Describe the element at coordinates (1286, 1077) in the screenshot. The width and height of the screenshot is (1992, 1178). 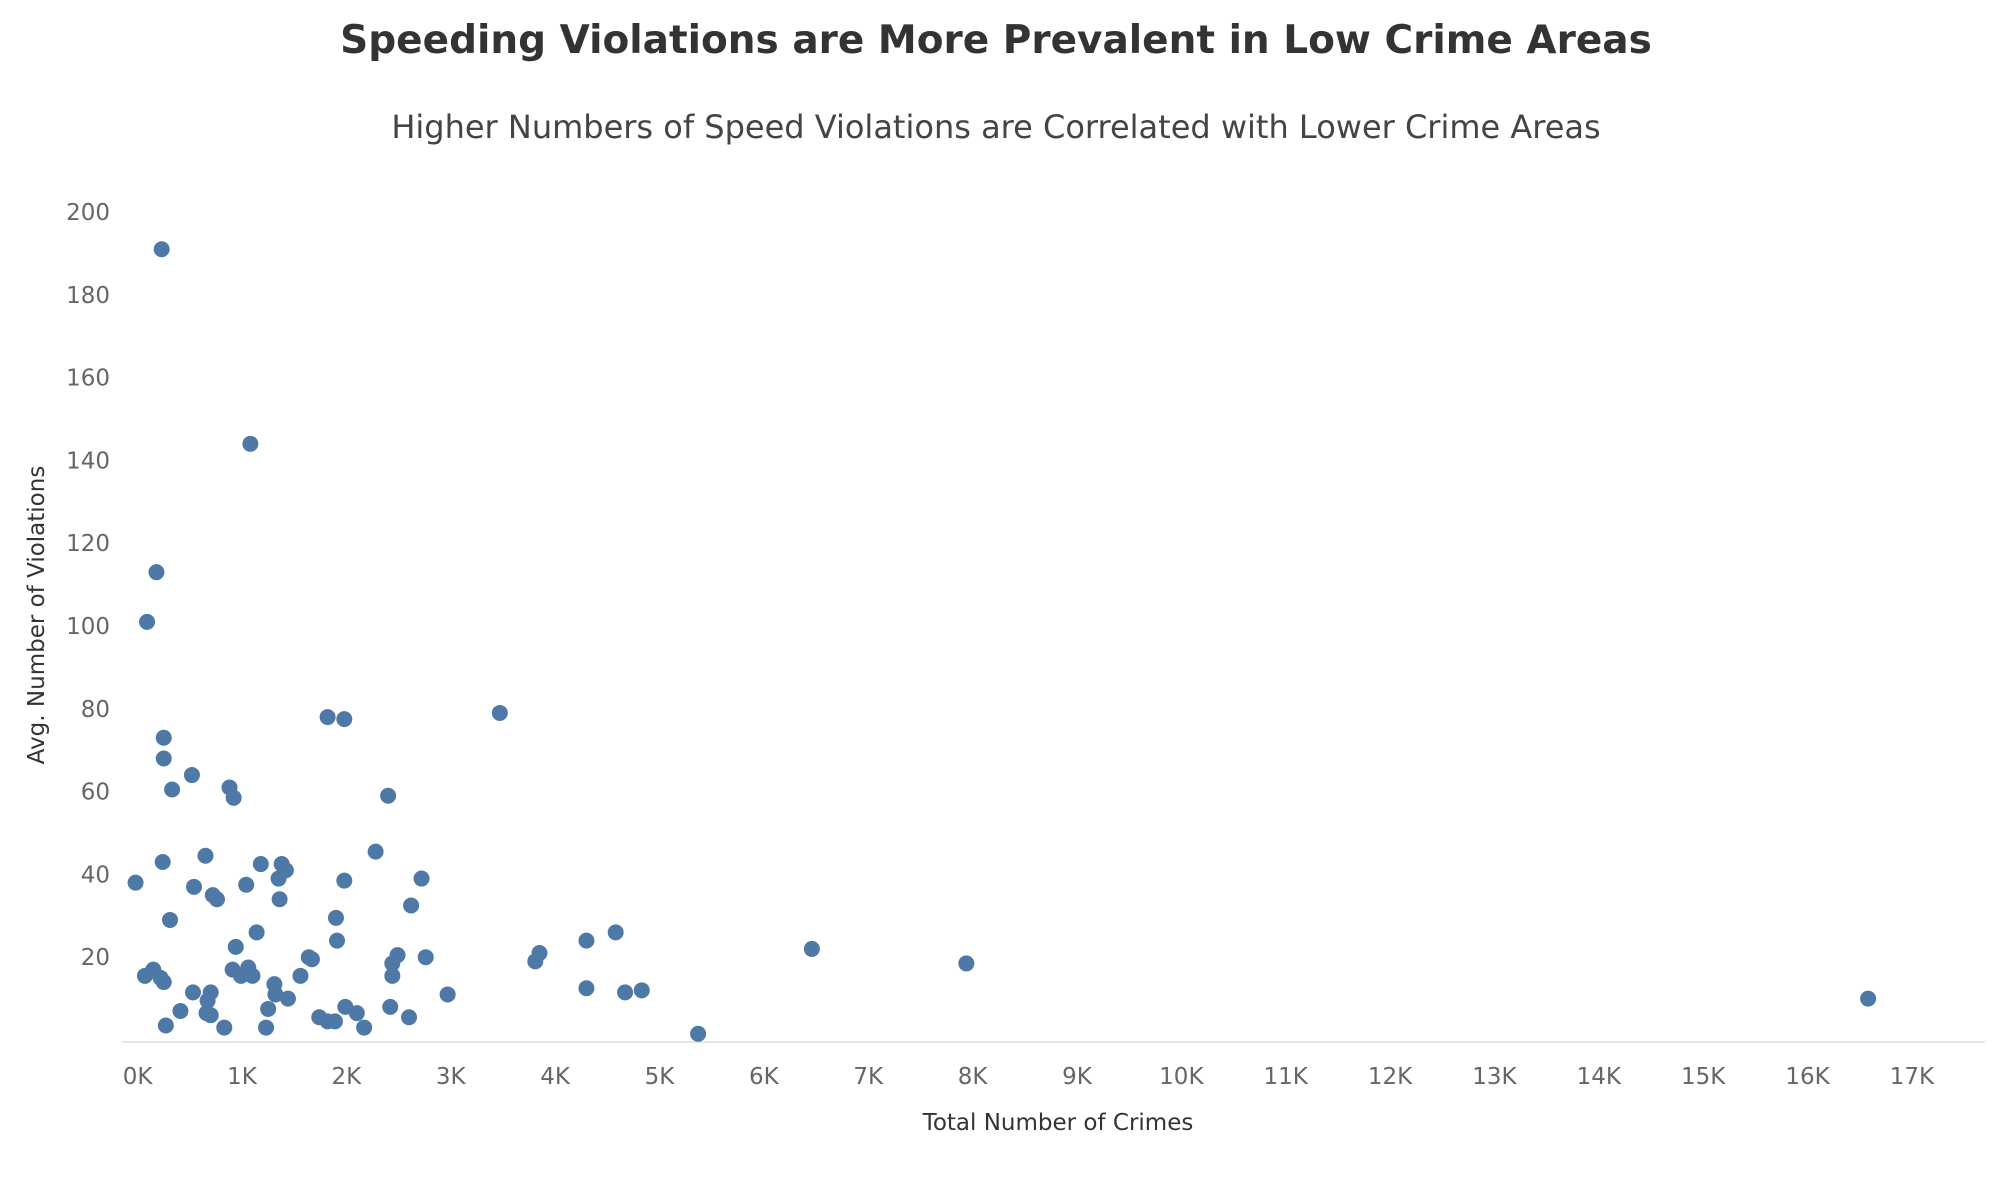
I see `x-tick-label: 11K` at that location.